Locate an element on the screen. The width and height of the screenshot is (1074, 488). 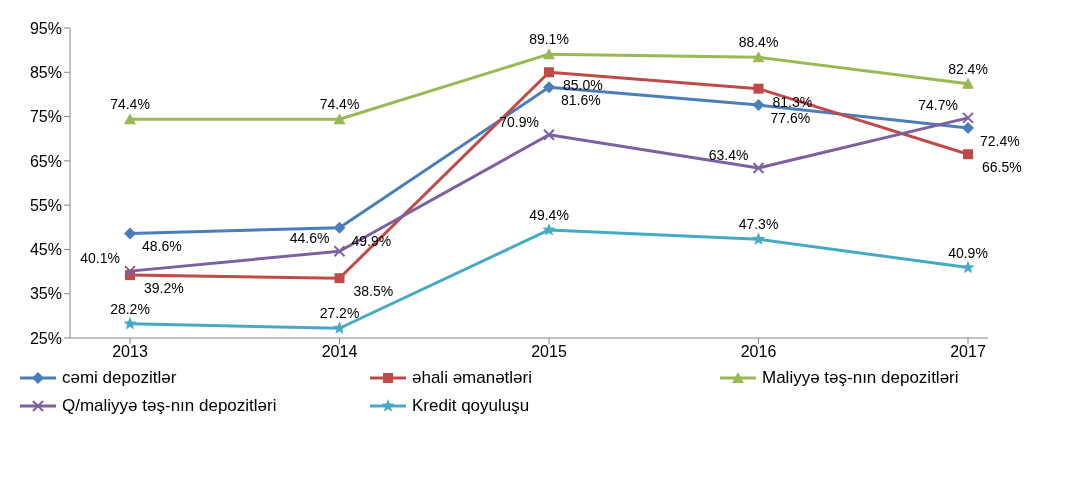
y-tick-label: 55% is located at coordinates (45, 205).